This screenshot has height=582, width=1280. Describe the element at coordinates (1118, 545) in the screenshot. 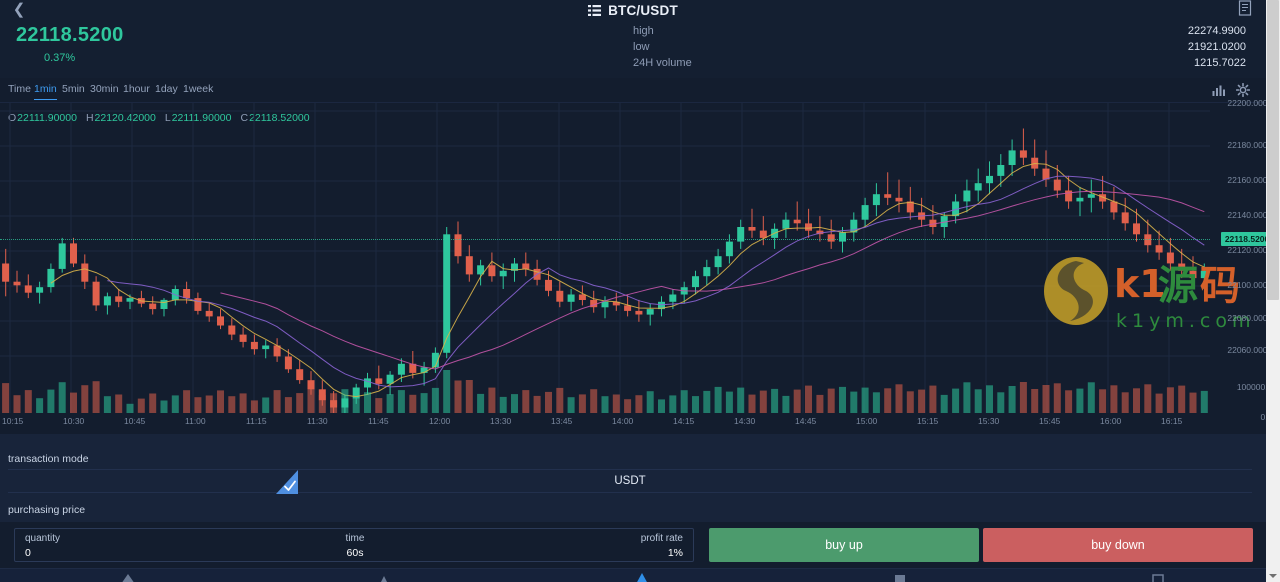

I see `buy-down-button: buy down` at that location.